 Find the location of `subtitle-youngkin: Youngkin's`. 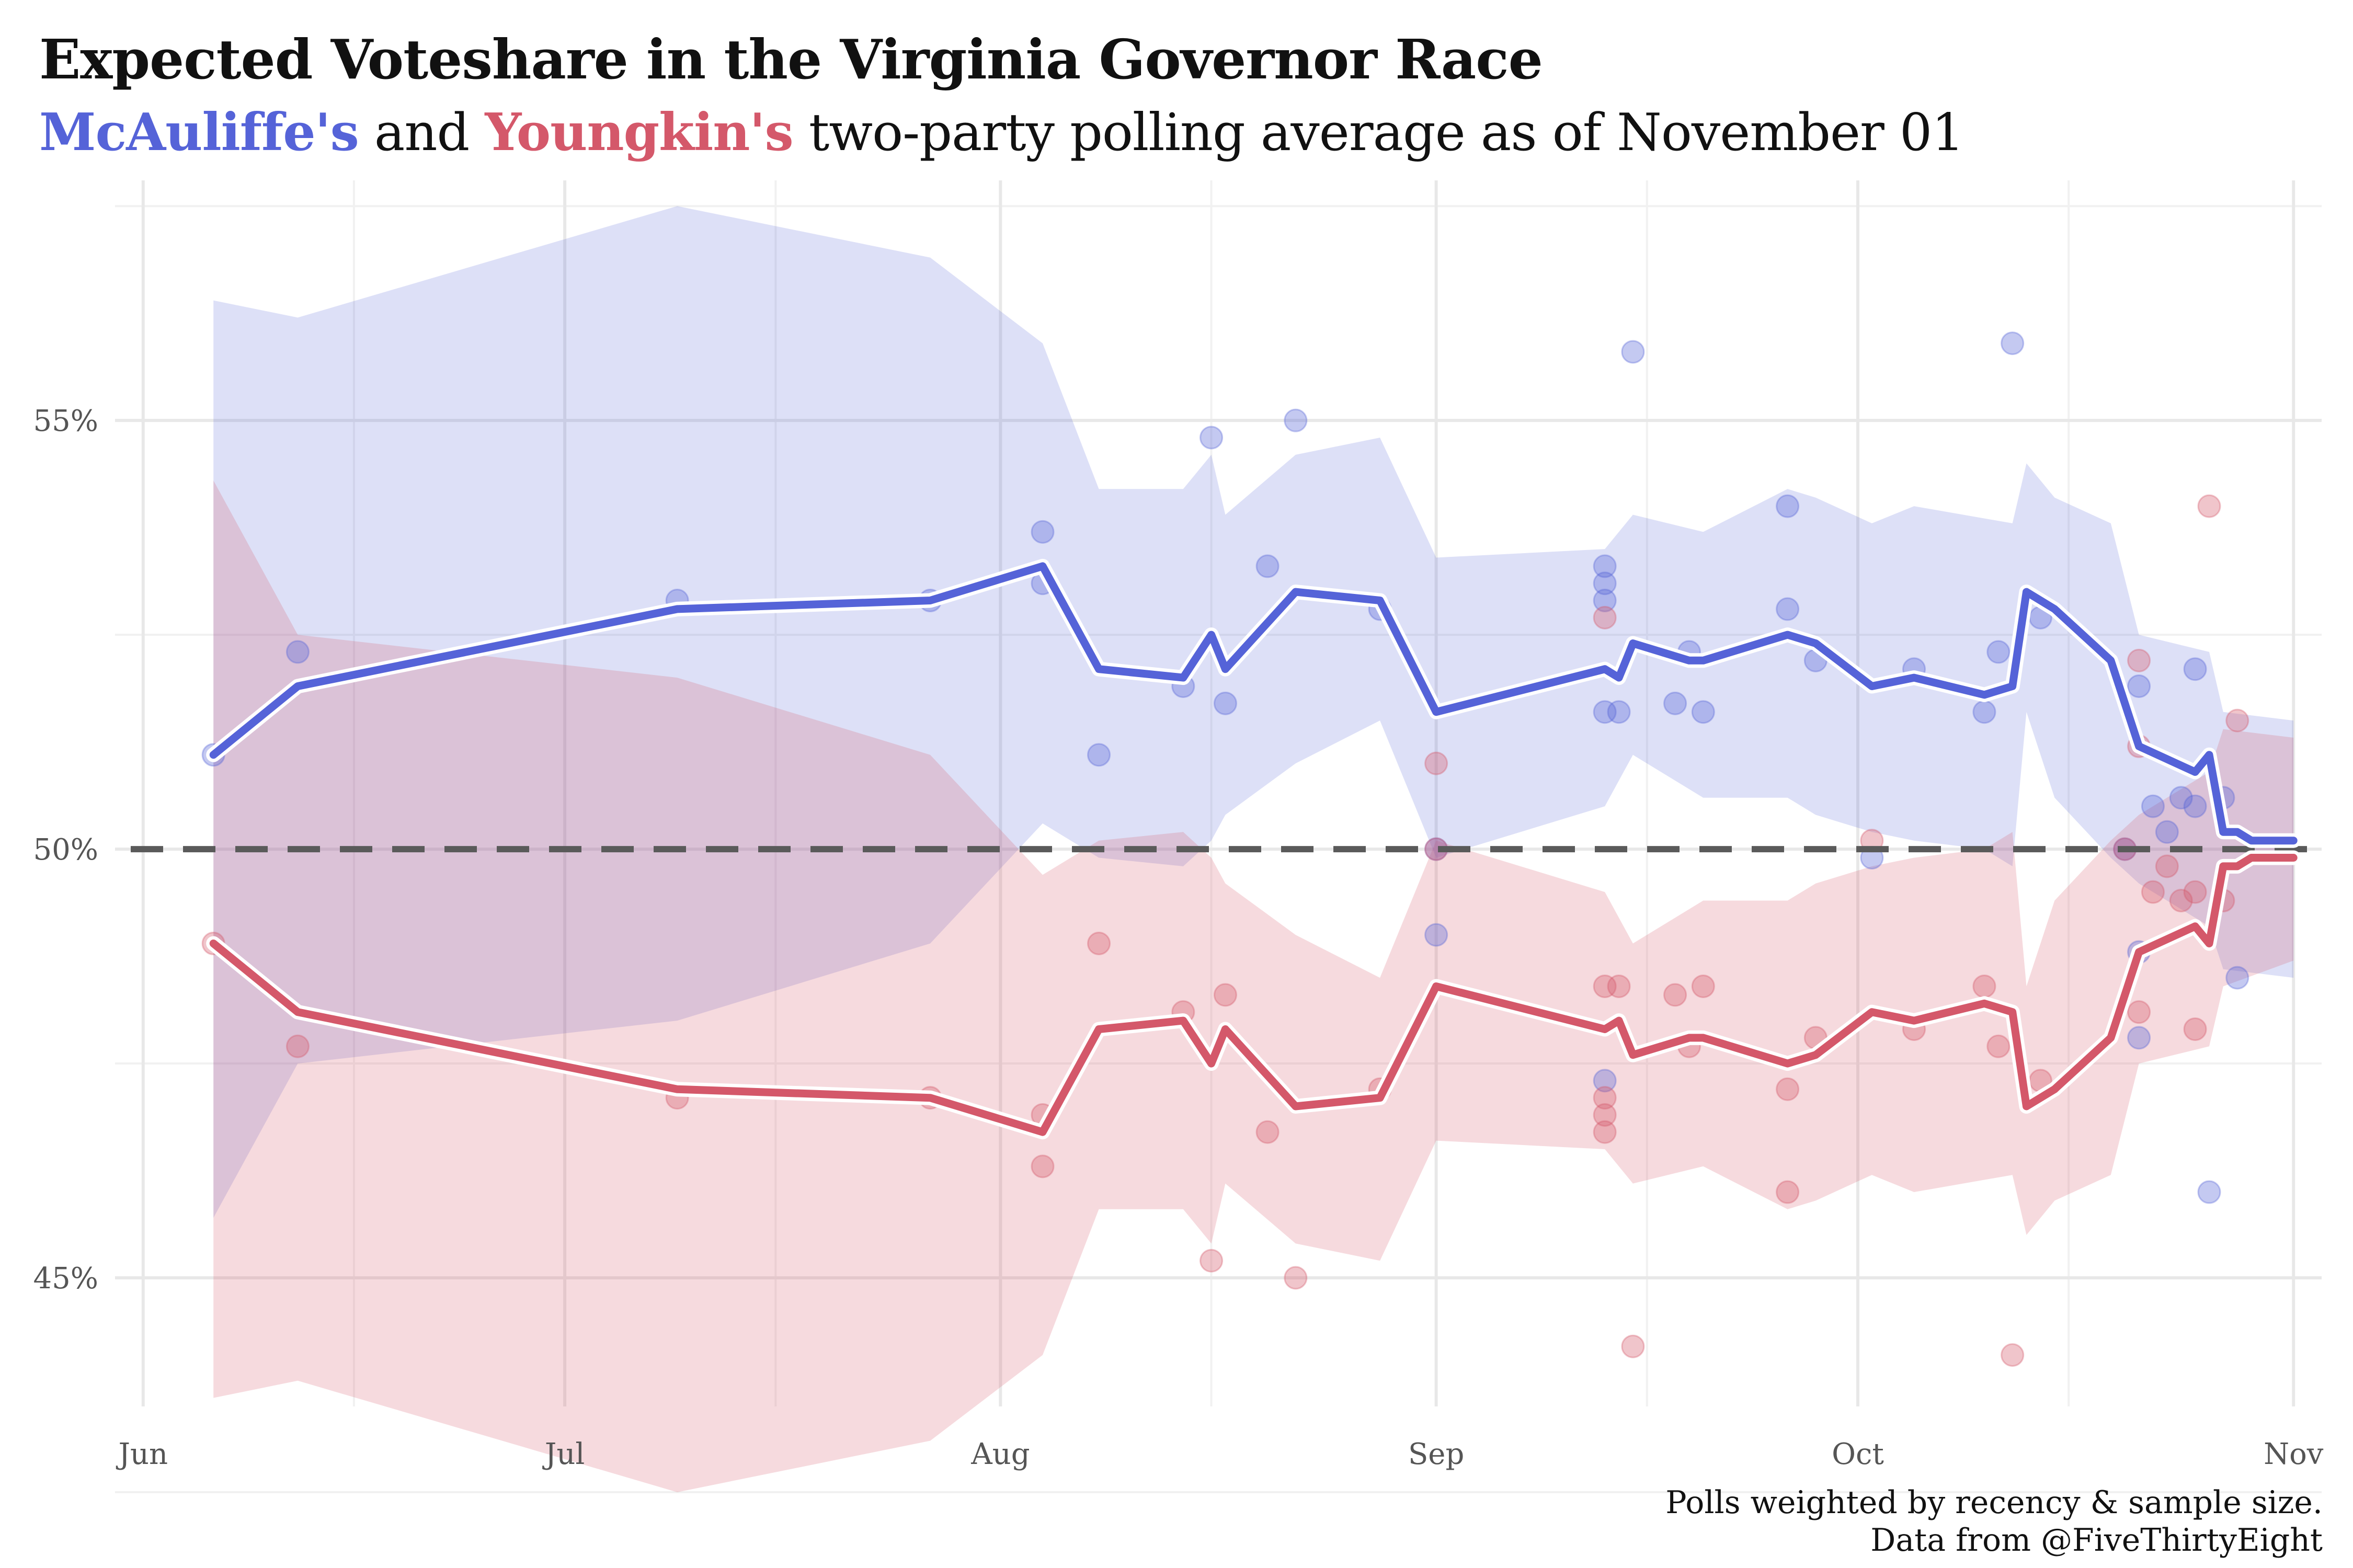

subtitle-youngkin: Youngkin's is located at coordinates (639, 132).